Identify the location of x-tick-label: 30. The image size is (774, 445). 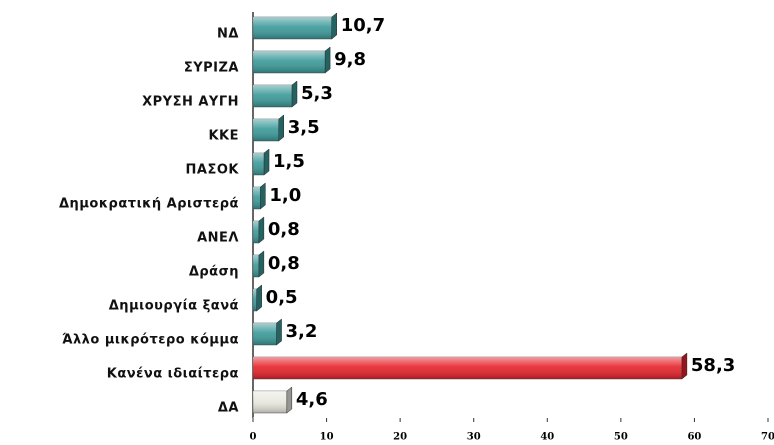
(474, 437).